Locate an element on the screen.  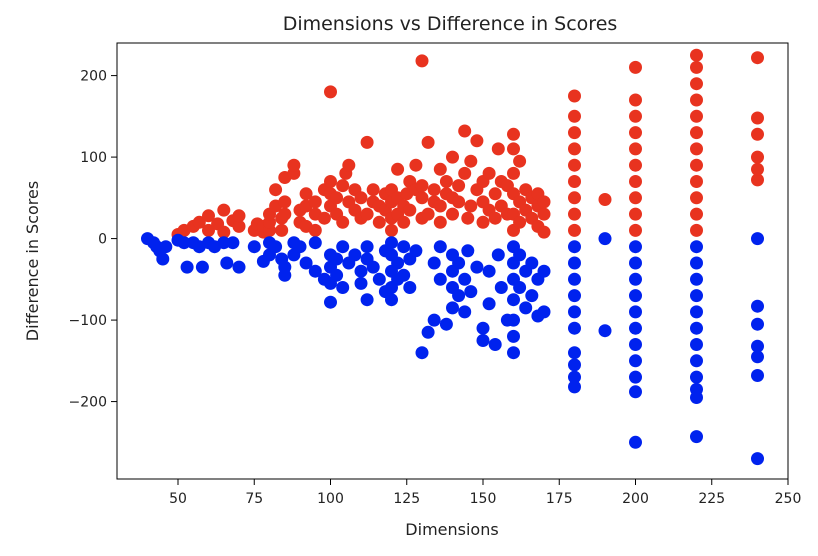
y-tick-label-2: 0 is located at coordinates (102, 240).